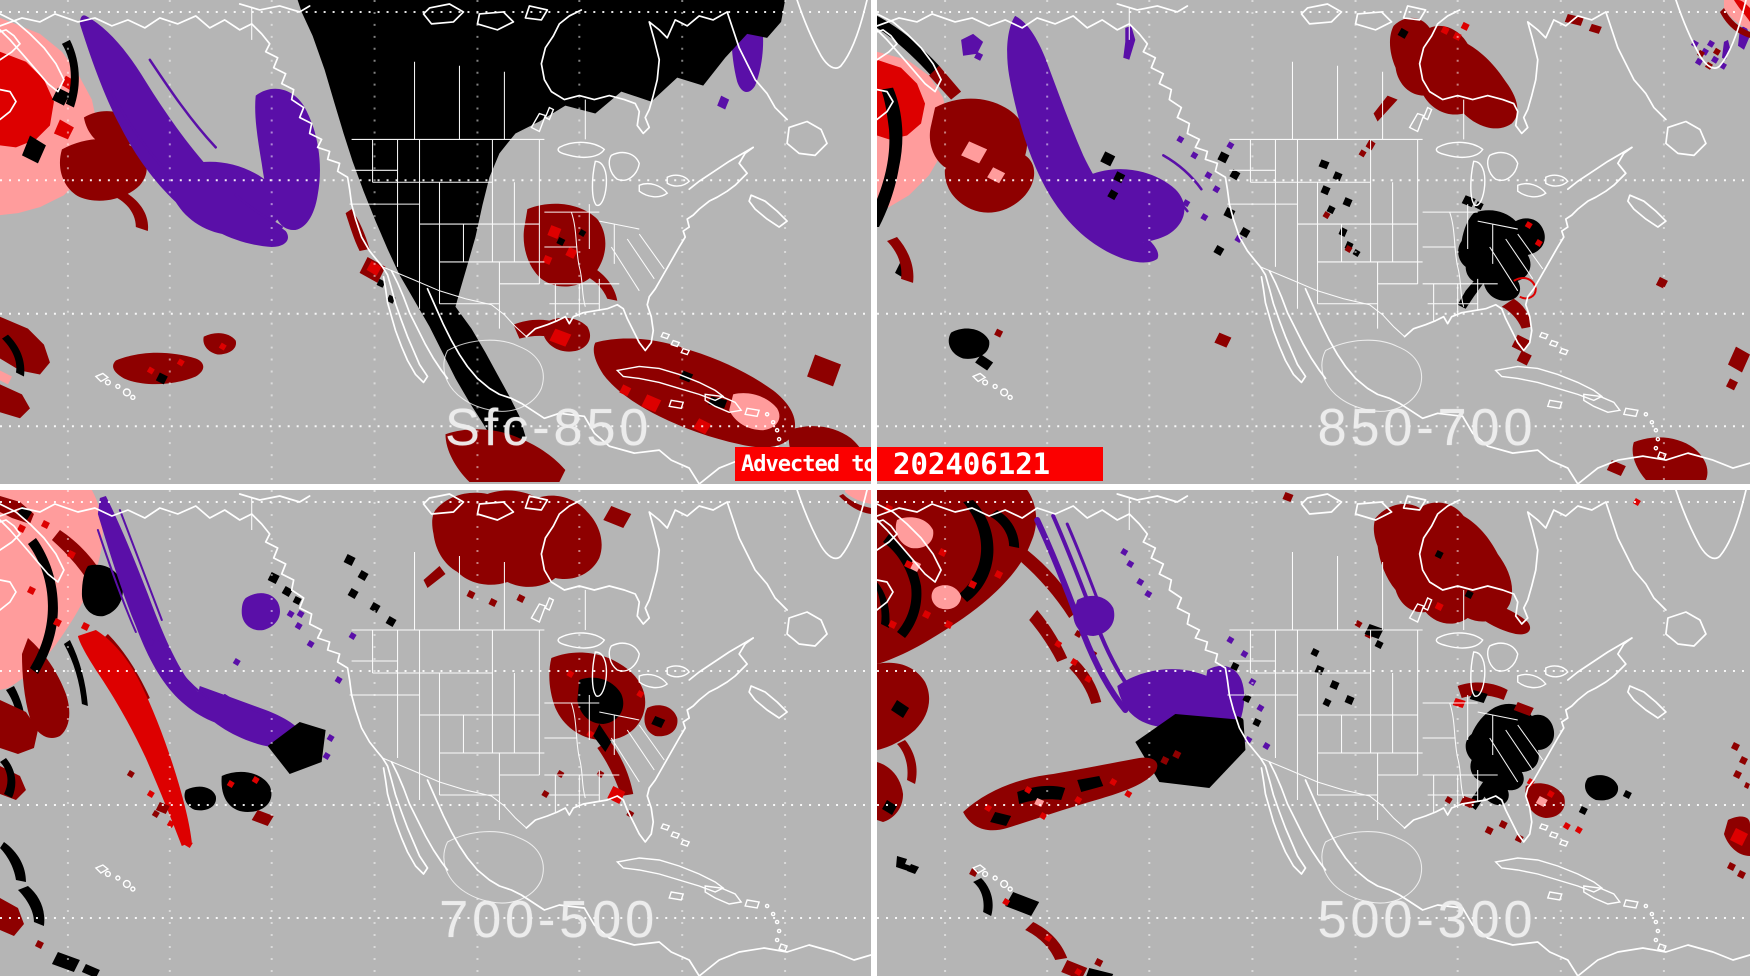  I want to click on advected-to-banner: Advected to, so click(806, 464).